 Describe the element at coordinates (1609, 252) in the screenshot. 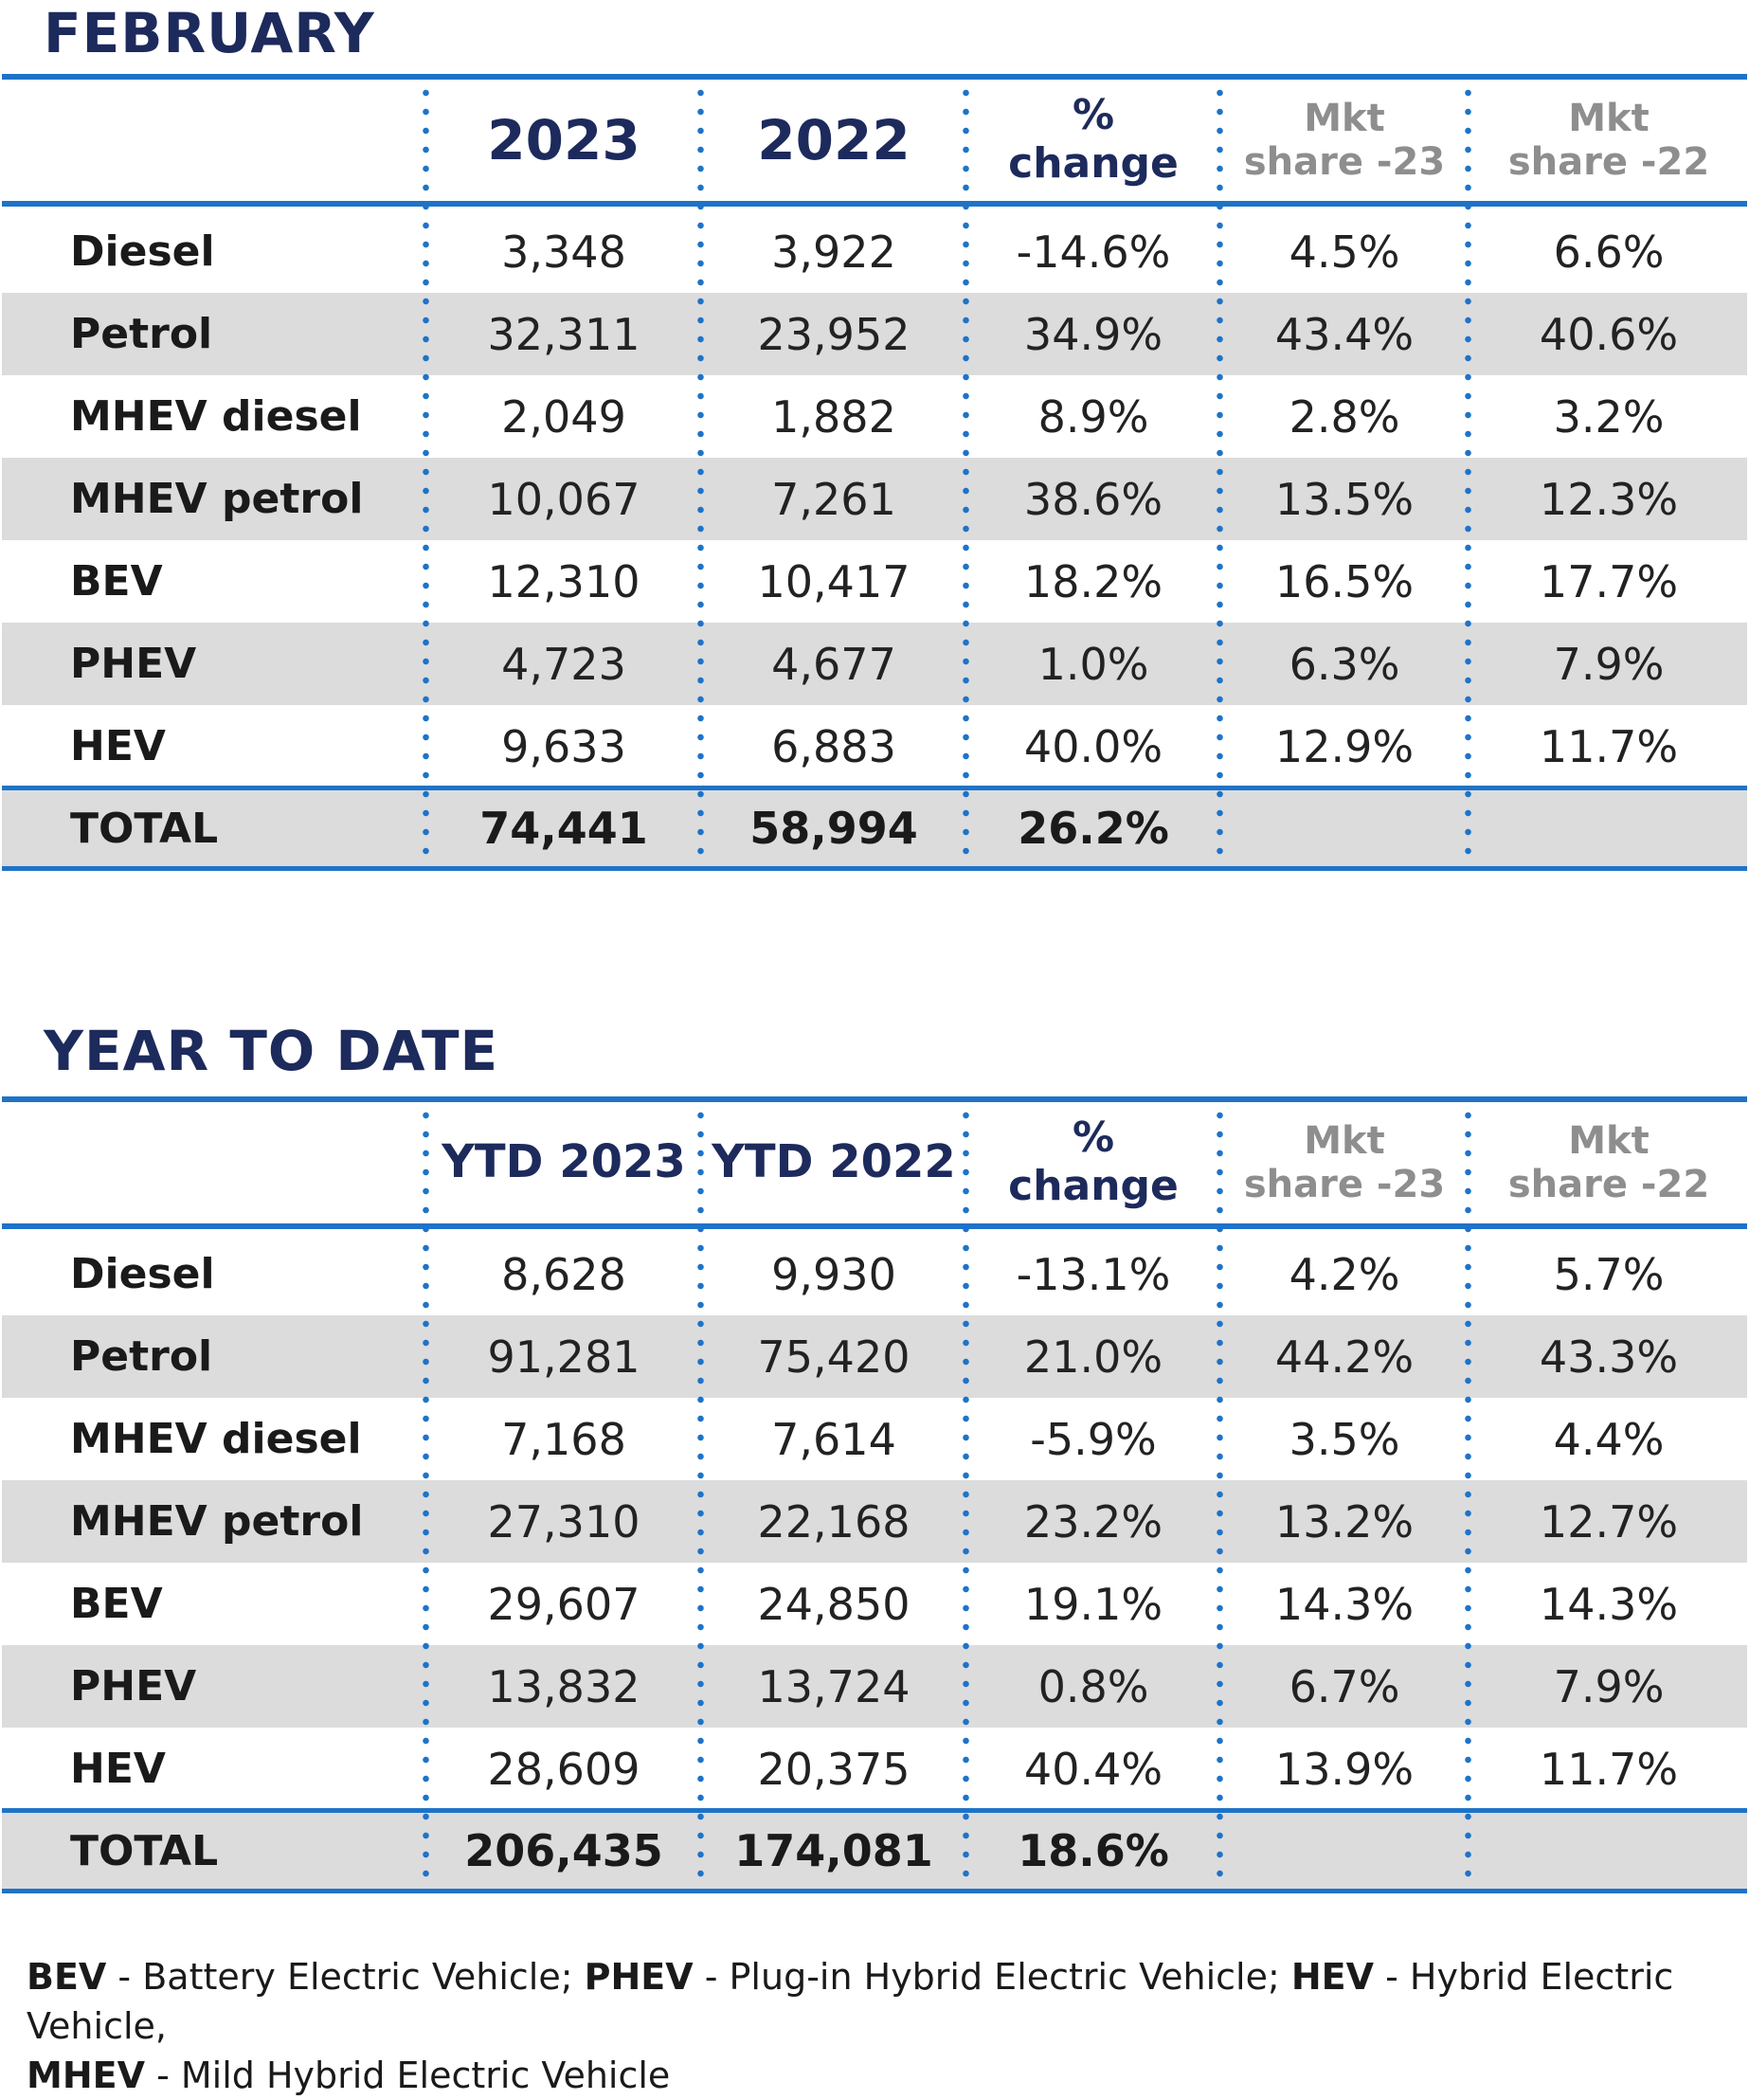

I see `market-share-22: 6.6%` at that location.